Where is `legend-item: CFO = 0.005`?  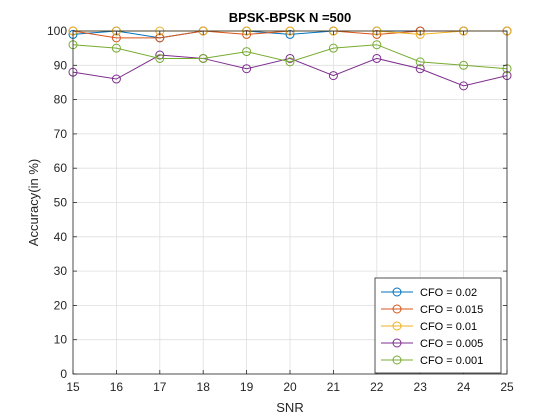 legend-item: CFO = 0.005 is located at coordinates (432, 344).